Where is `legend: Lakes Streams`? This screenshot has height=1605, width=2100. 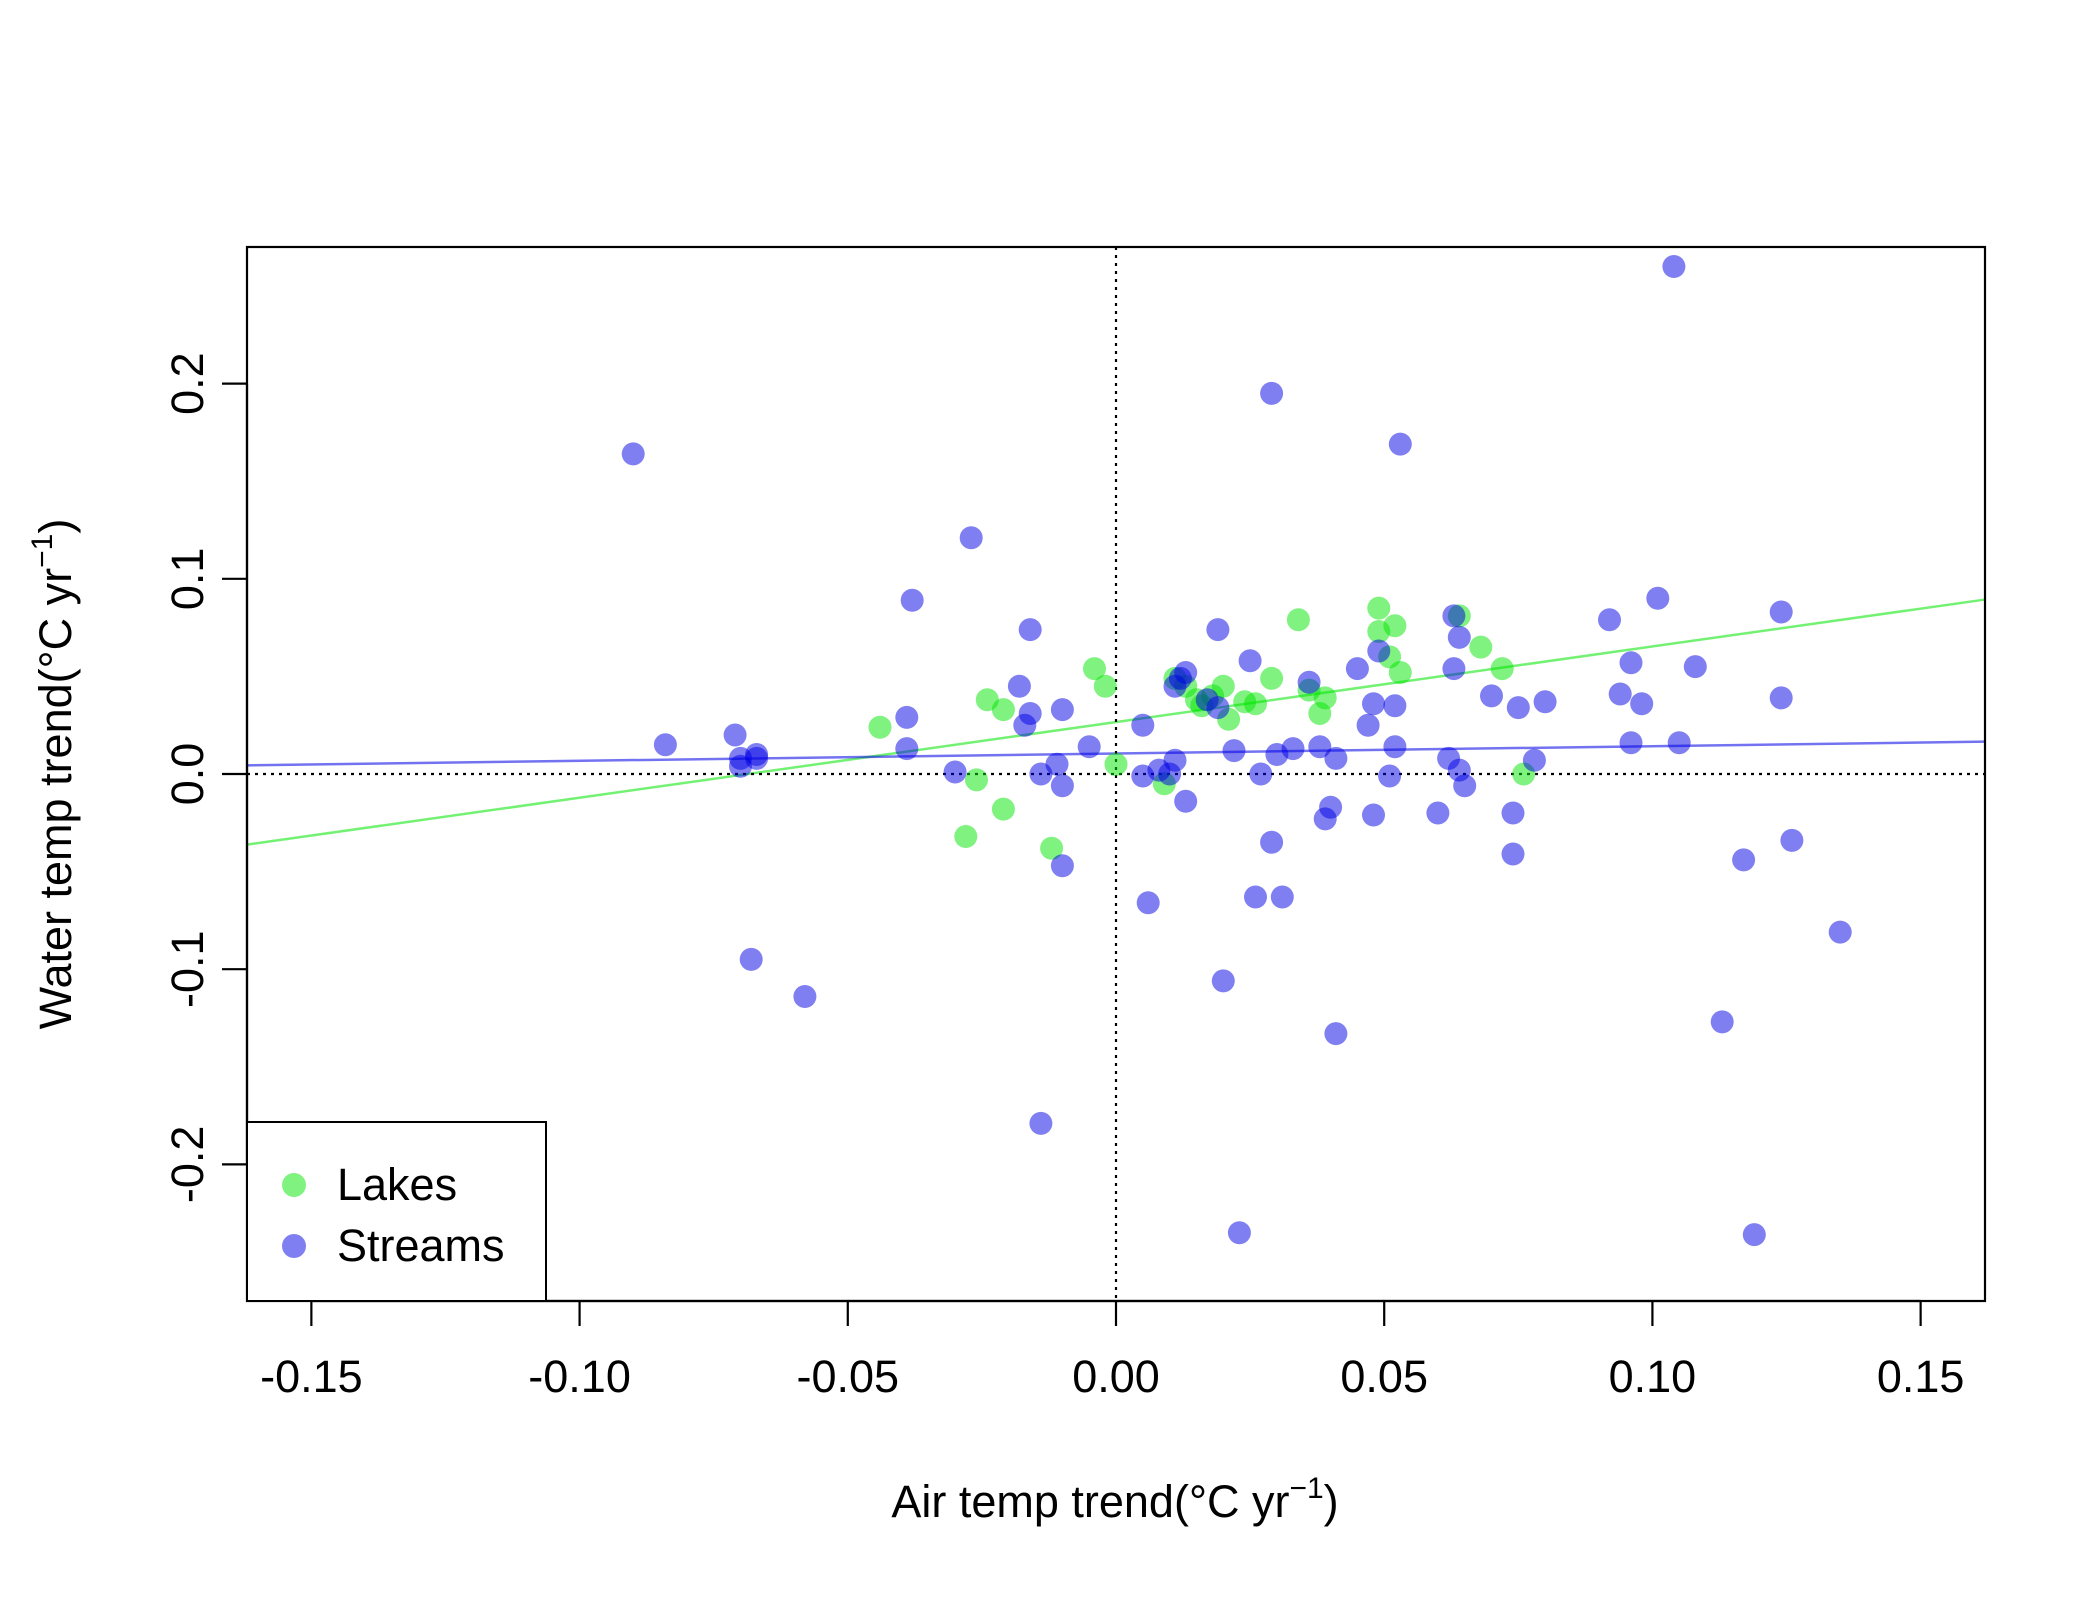 legend: Lakes Streams is located at coordinates (396, 1211).